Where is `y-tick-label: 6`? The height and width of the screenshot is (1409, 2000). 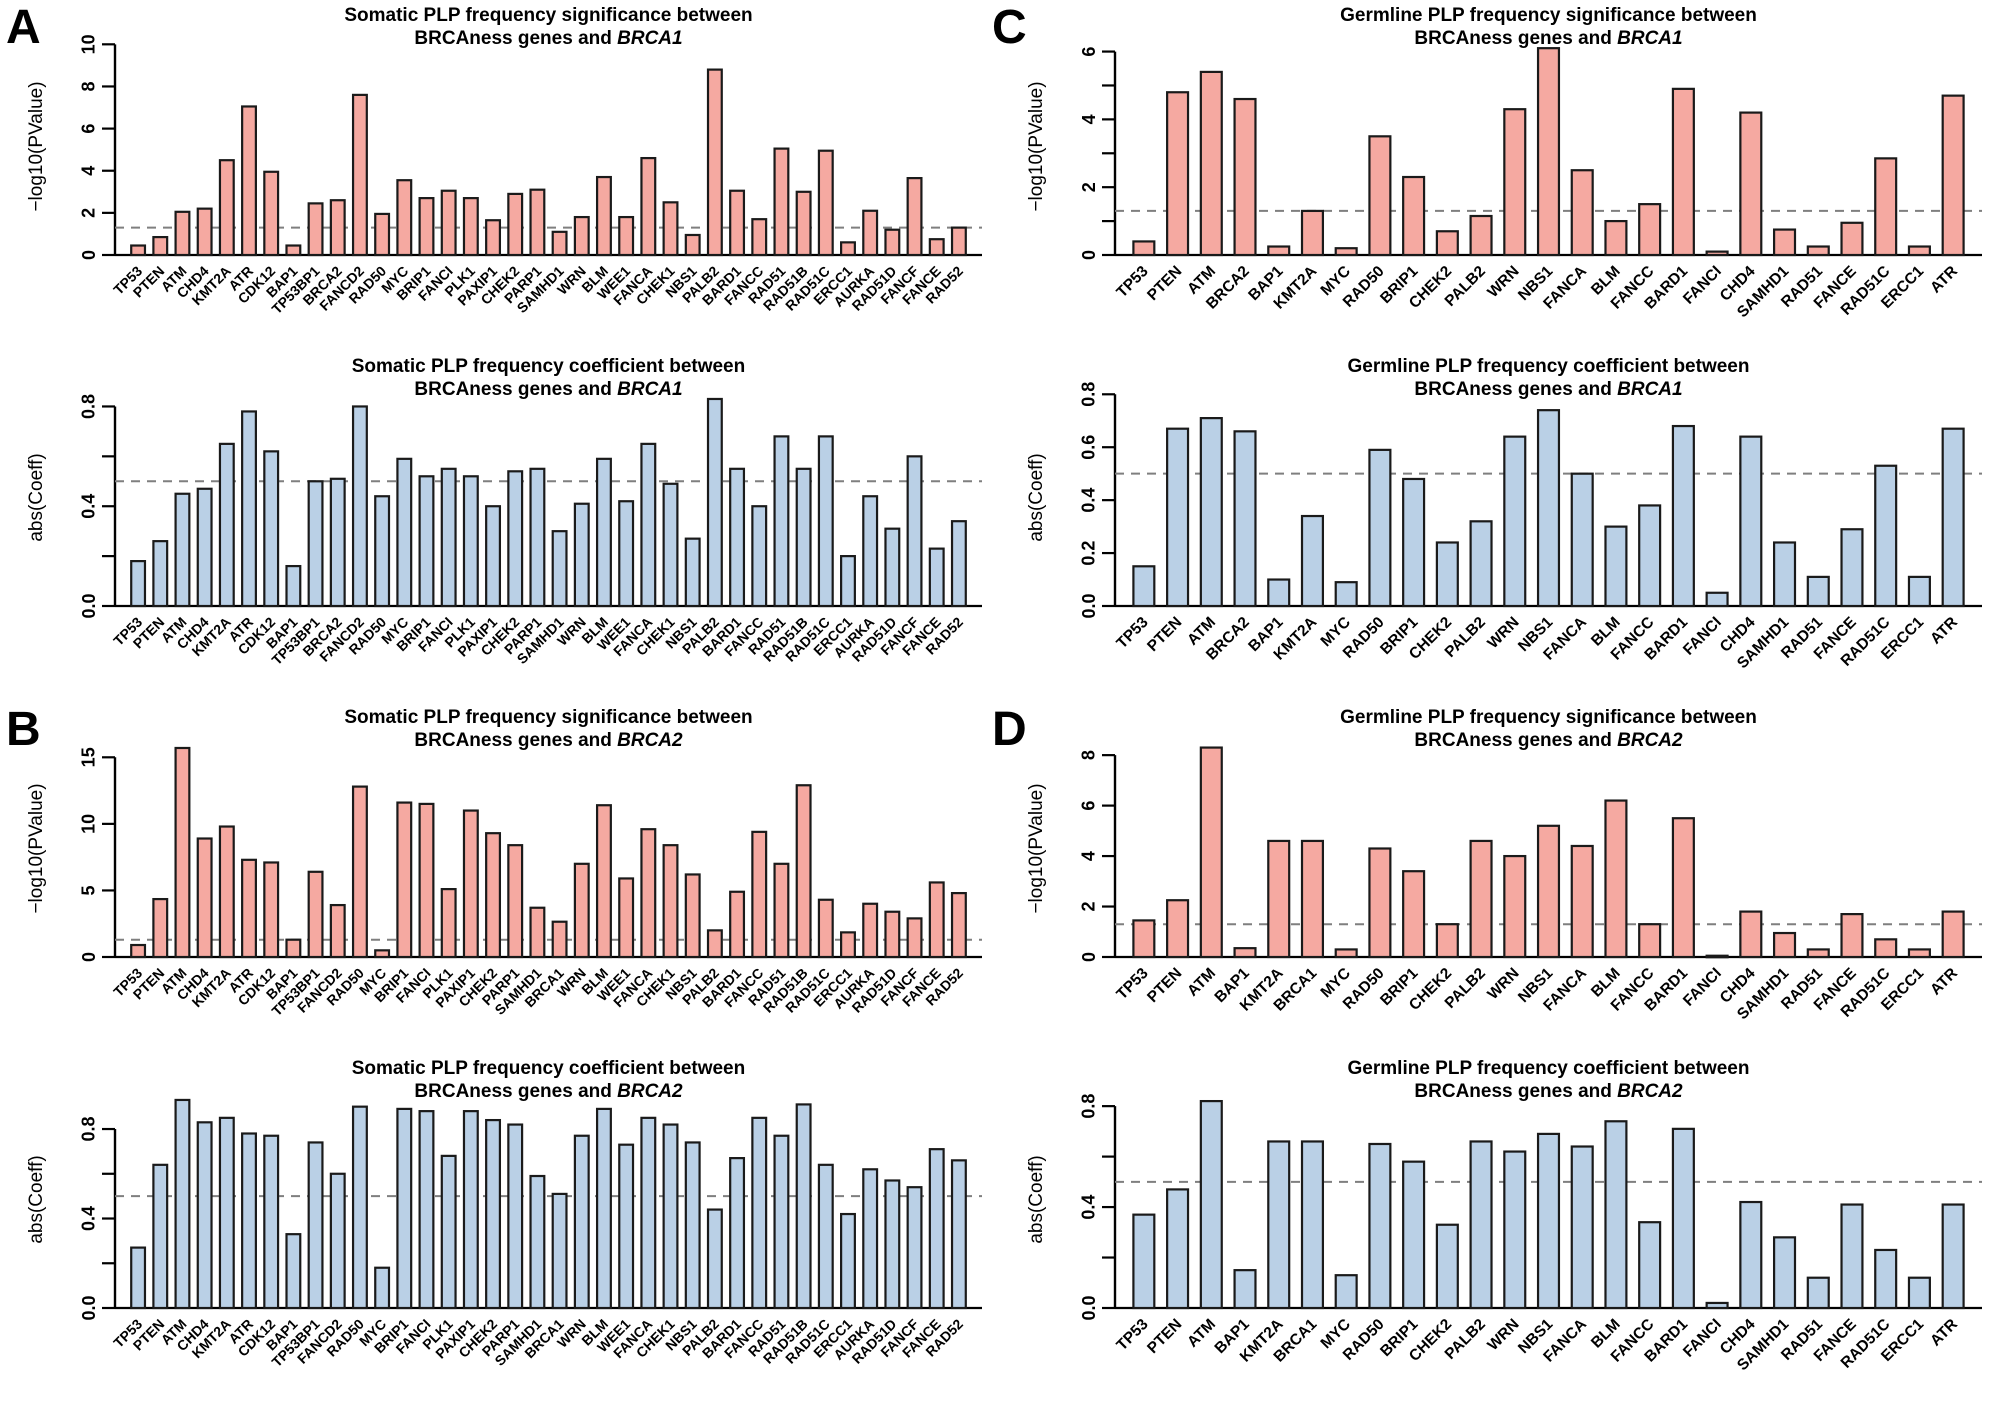
y-tick-label: 6 is located at coordinates (1089, 52).